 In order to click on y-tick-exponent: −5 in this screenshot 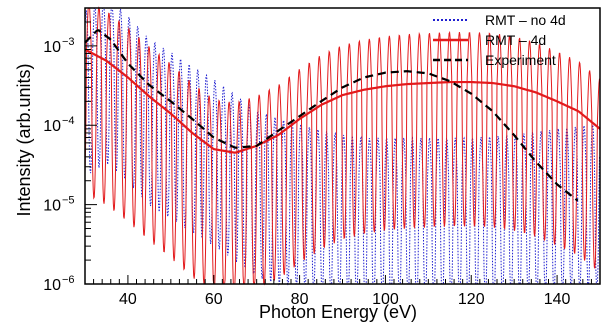, I will do `click(68, 201)`.